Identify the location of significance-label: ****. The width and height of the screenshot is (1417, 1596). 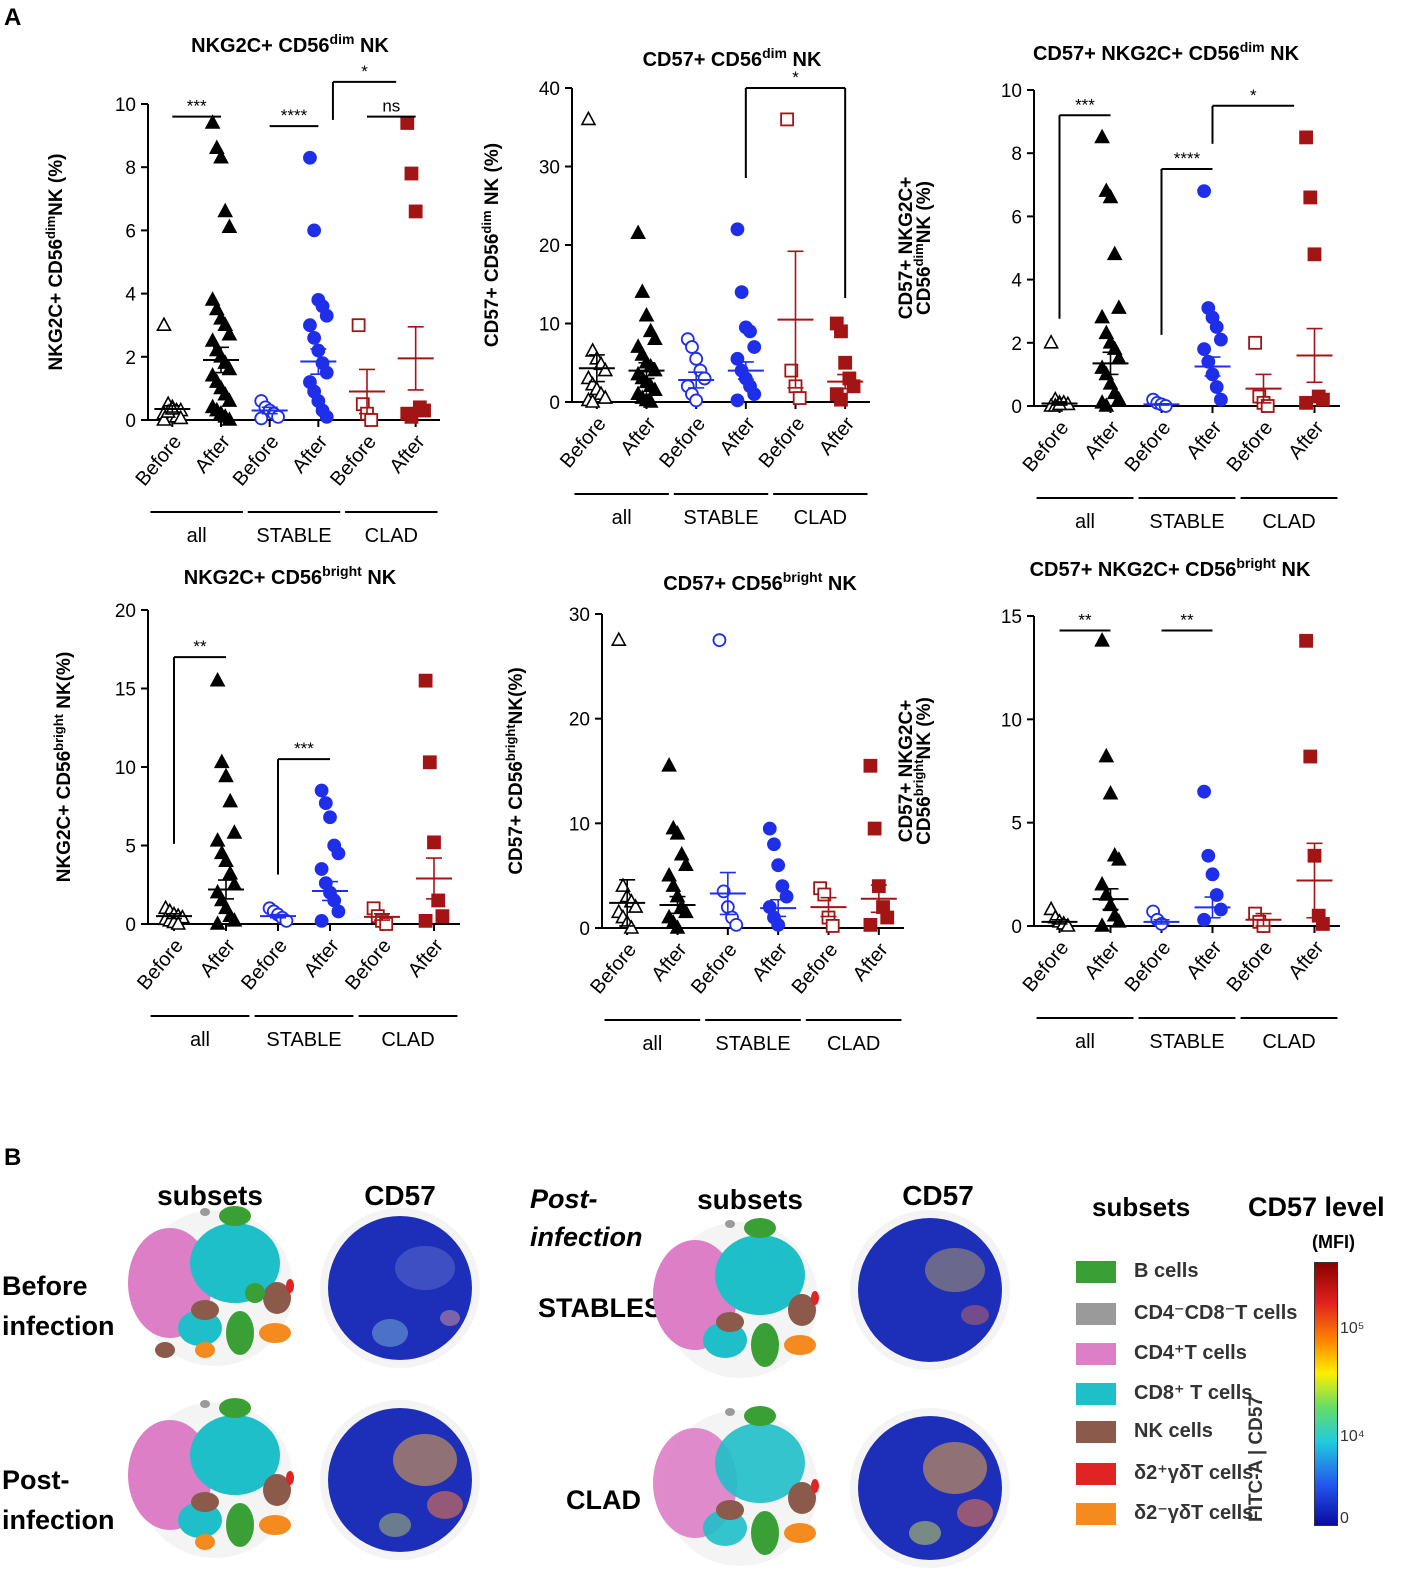
(1187, 158).